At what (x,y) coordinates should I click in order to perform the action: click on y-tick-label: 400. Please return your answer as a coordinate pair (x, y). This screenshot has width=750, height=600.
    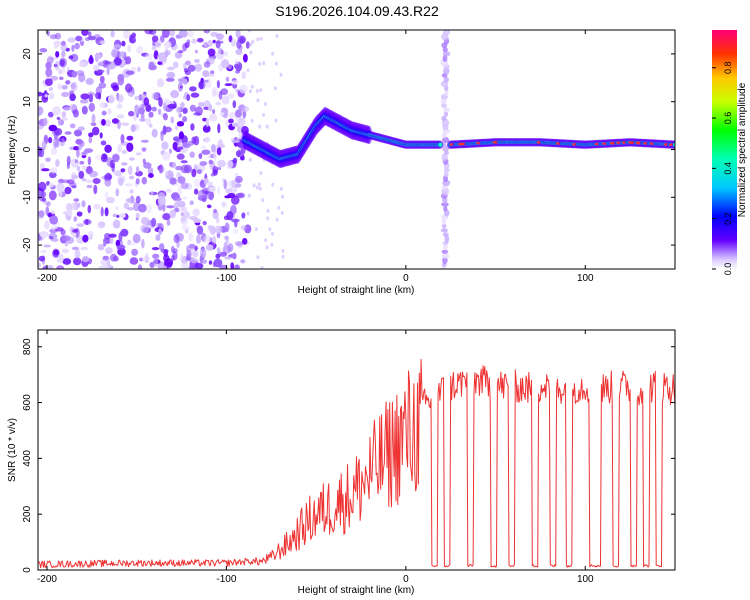
    Looking at the image, I should click on (27, 458).